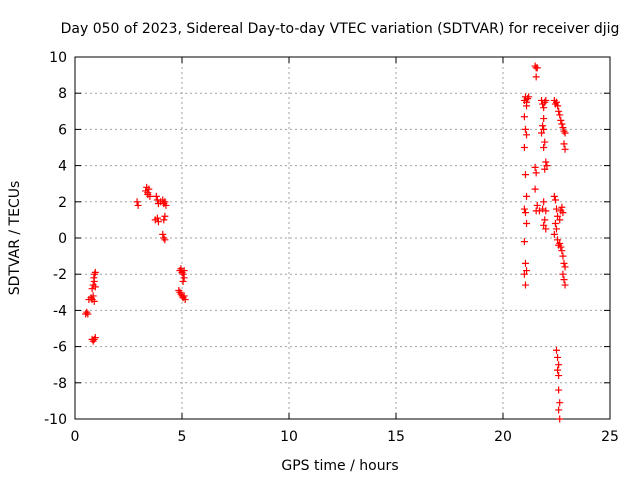  What do you see at coordinates (60, 311) in the screenshot?
I see `y-tick-label: -4` at bounding box center [60, 311].